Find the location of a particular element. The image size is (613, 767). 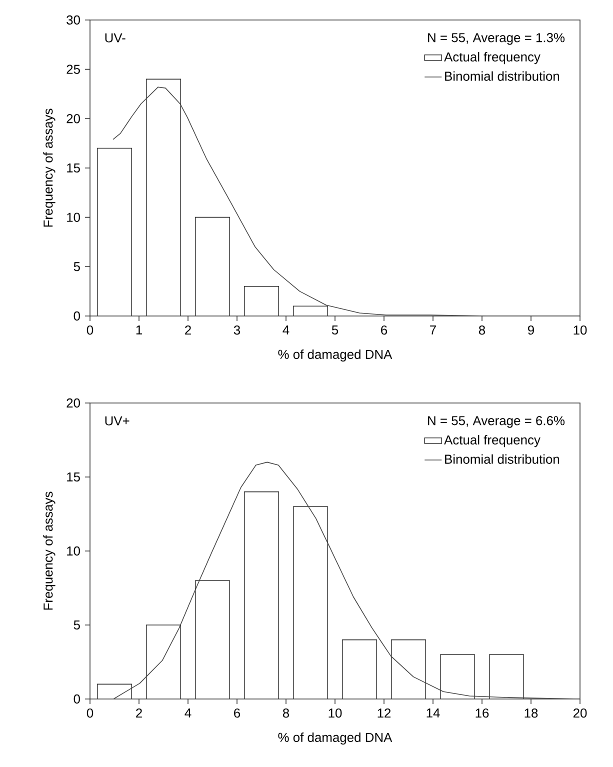

text: UV+ is located at coordinates (117, 421).